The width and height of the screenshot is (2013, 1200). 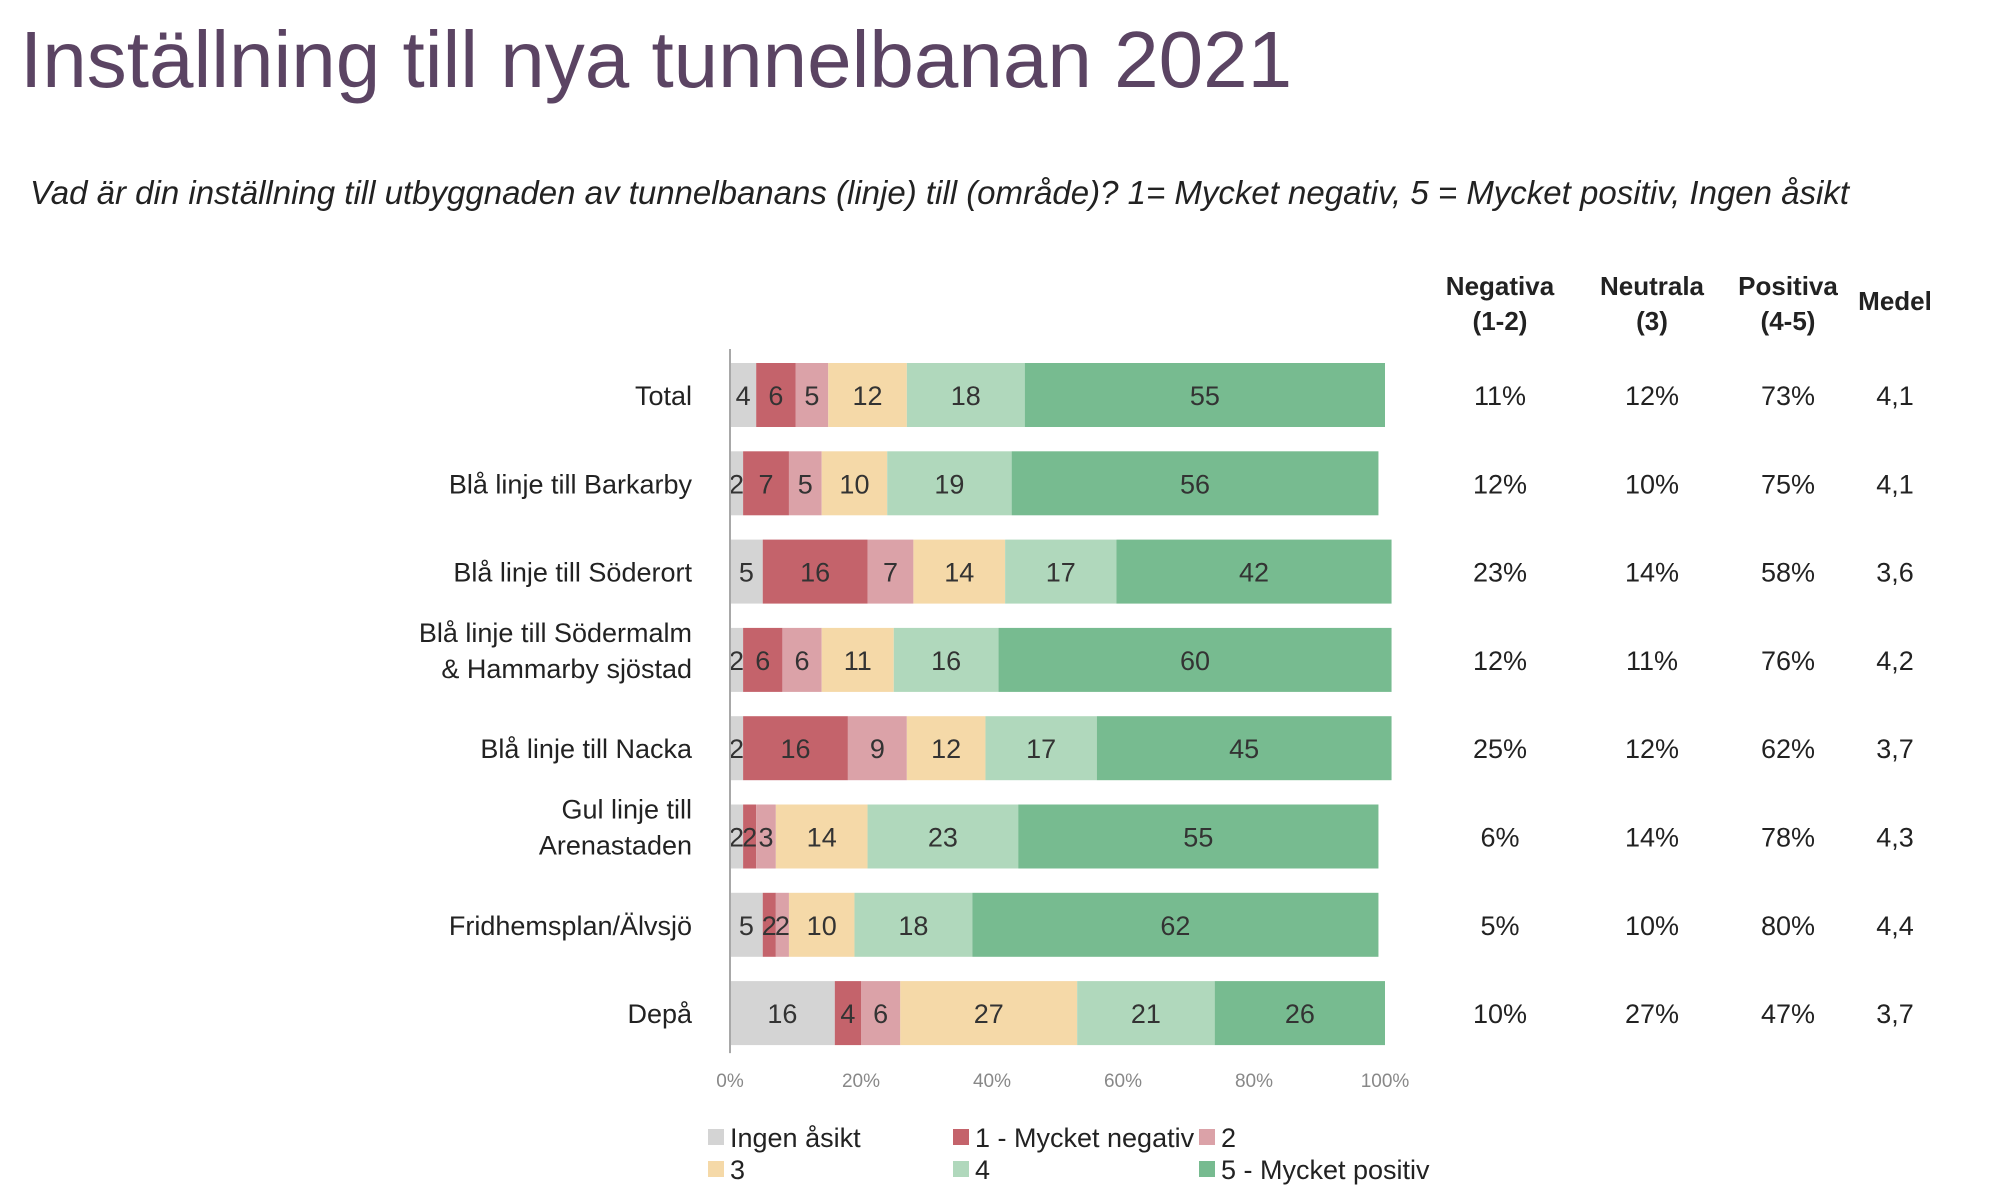 I want to click on category-label: Depå, so click(x=660, y=1014).